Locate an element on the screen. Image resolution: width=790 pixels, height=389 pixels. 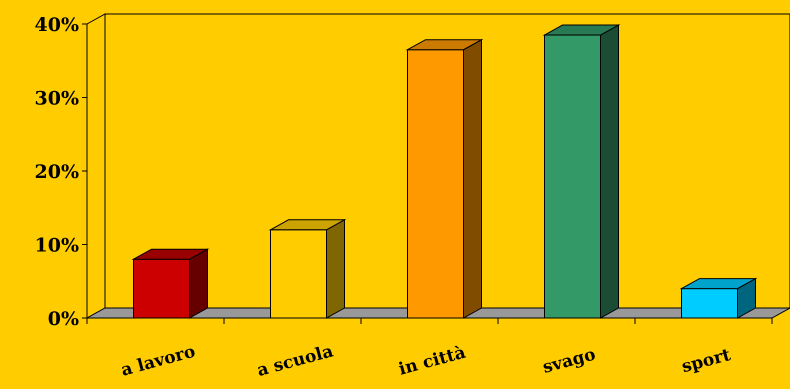
x-category-label: svago is located at coordinates (569, 361).